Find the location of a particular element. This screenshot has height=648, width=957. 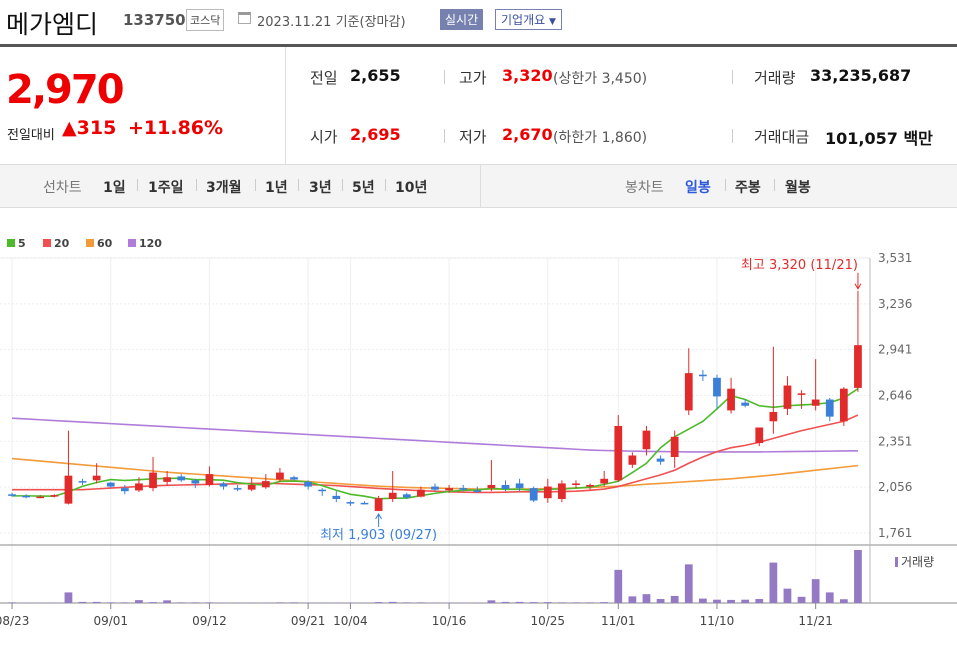

candle-monthly: 월봉 is located at coordinates (798, 188).